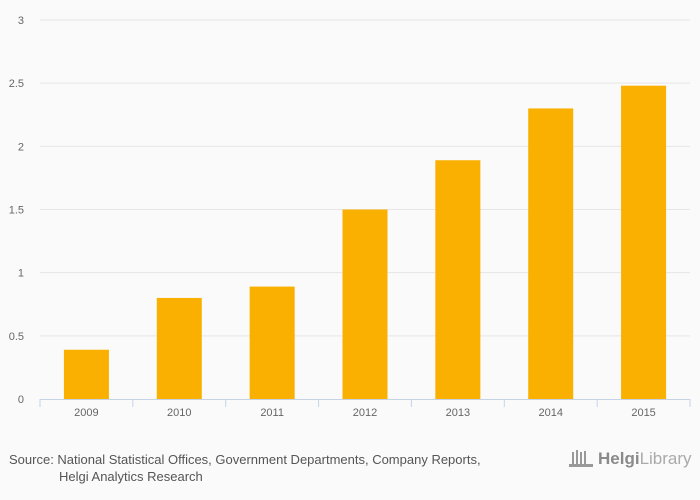  I want to click on y-tick-label: 1, so click(21, 274).